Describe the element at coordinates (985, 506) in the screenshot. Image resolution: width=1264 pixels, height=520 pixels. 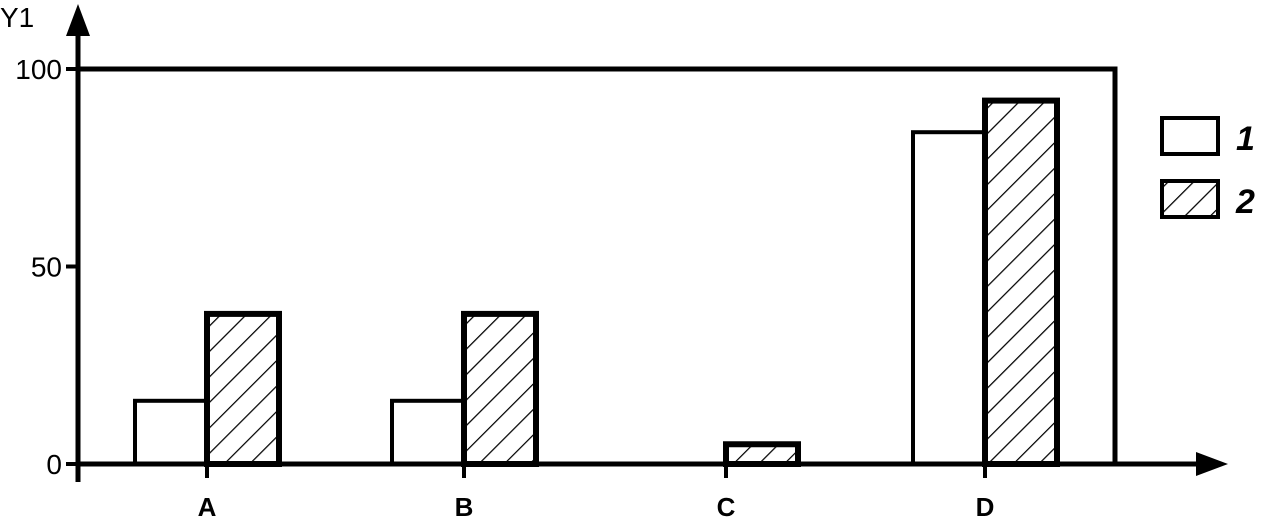
I see `x-tick-label-d: D` at that location.